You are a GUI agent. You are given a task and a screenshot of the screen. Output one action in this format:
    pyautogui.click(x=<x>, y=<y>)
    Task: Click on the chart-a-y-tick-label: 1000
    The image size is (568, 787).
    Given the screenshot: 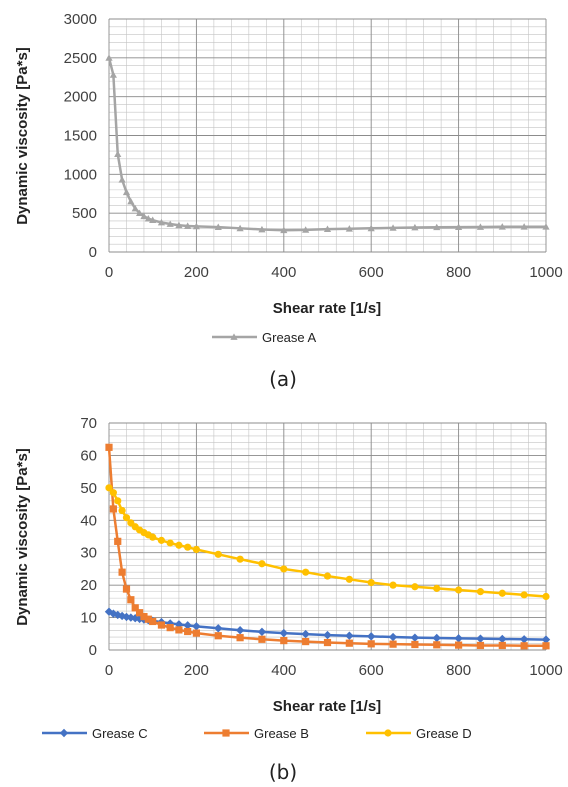 What is the action you would take?
    pyautogui.click(x=80, y=174)
    